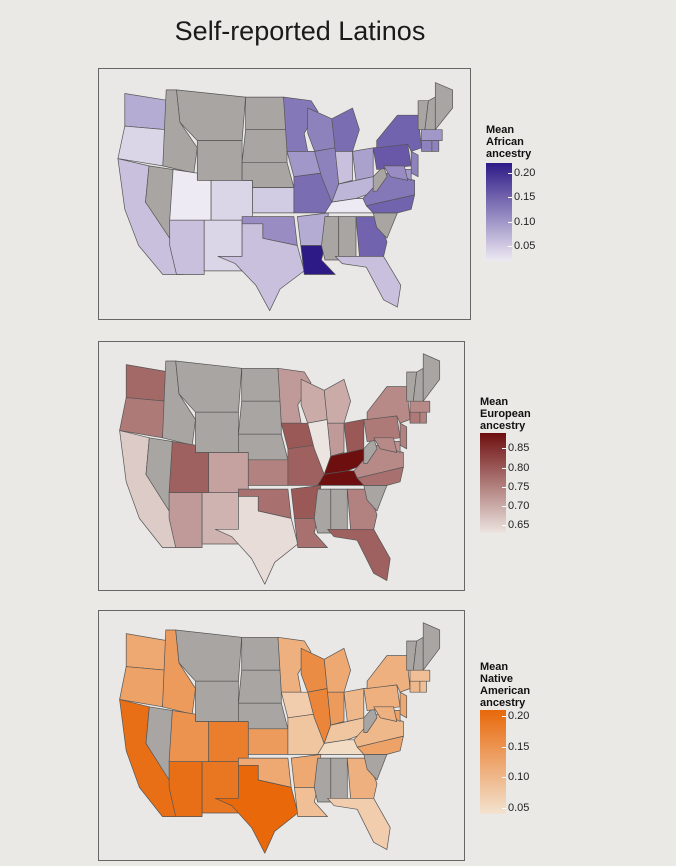 This screenshot has height=866, width=676. I want to click on us-map-european, so click(280, 469).